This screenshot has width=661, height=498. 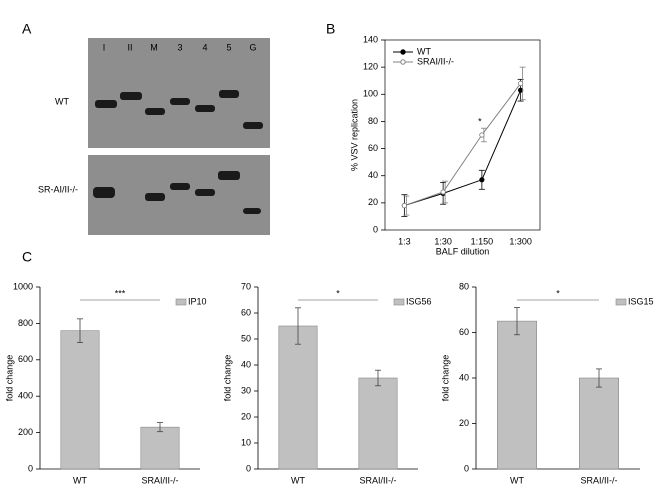 I want to click on y-tick-label: 100, so click(x=370, y=94).